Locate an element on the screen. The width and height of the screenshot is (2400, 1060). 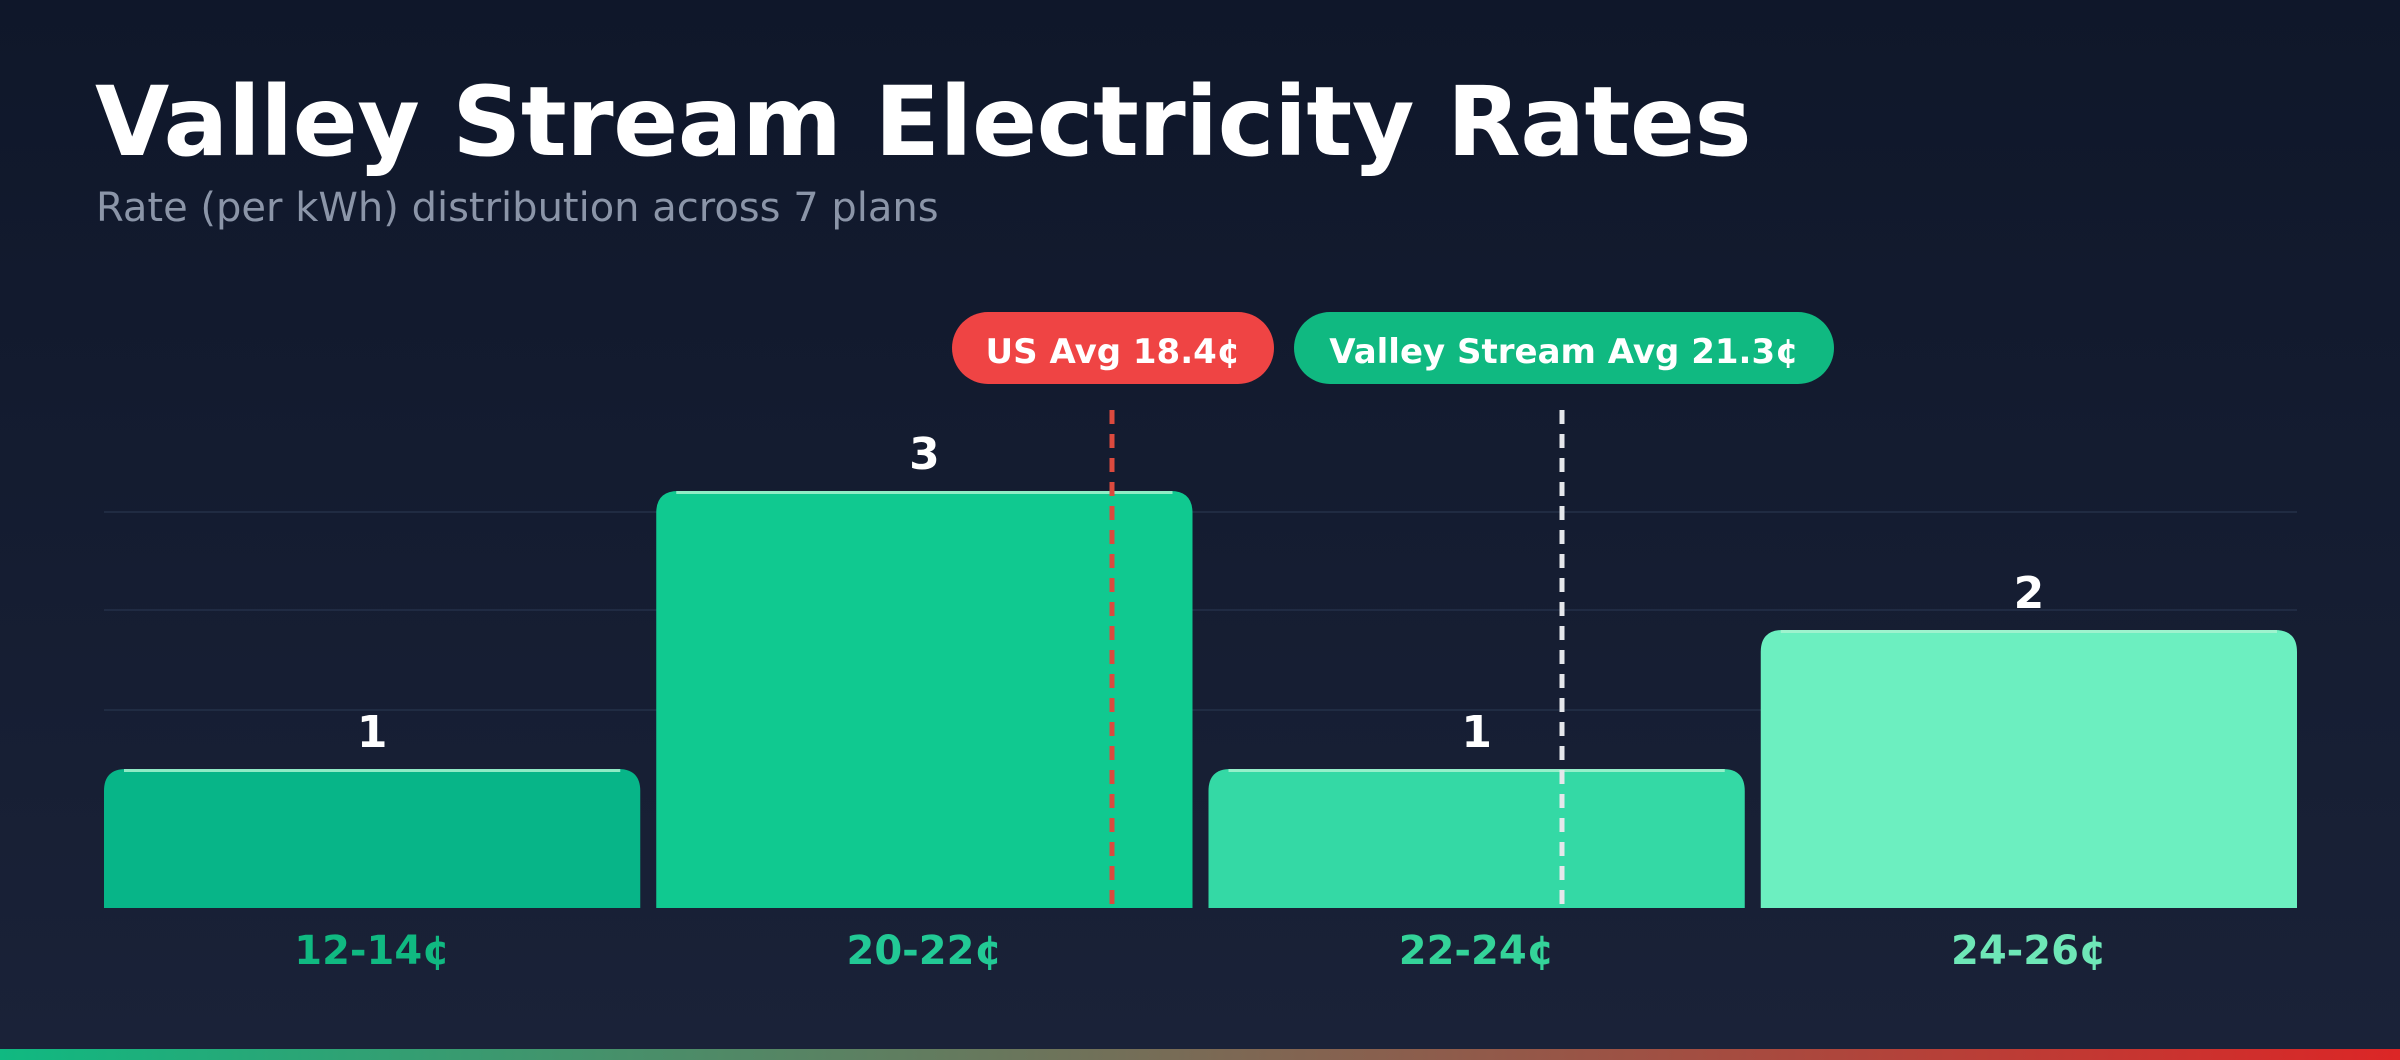
category-label-0: 12-14¢ is located at coordinates (372, 951).